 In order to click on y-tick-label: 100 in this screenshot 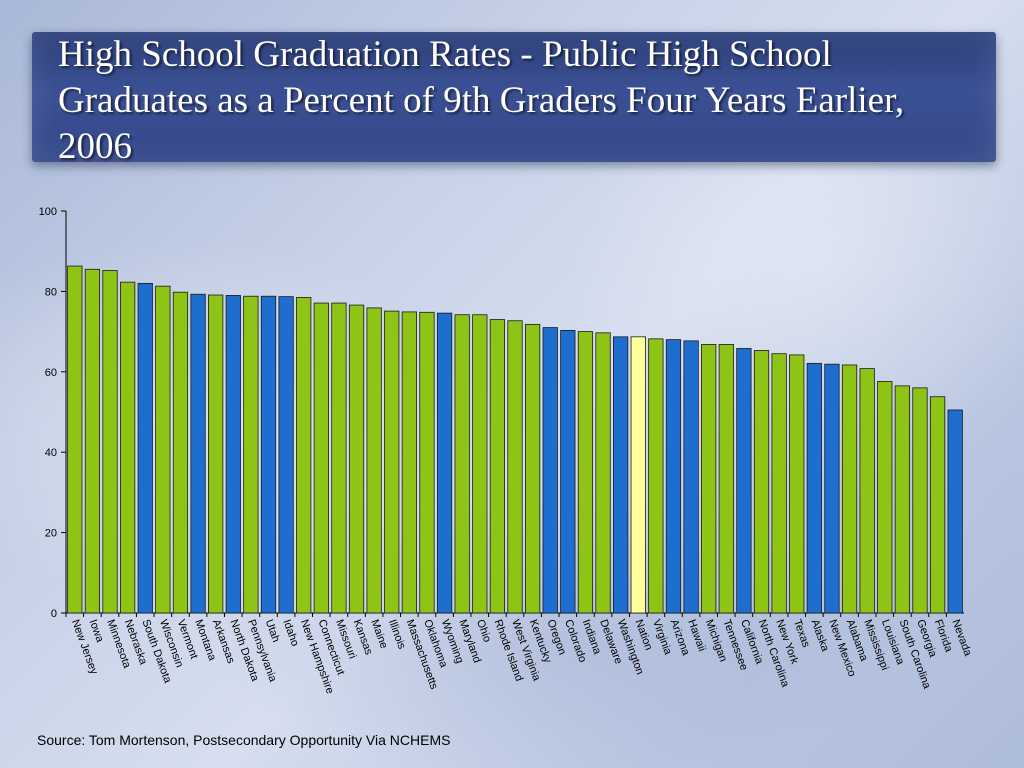, I will do `click(48, 212)`.